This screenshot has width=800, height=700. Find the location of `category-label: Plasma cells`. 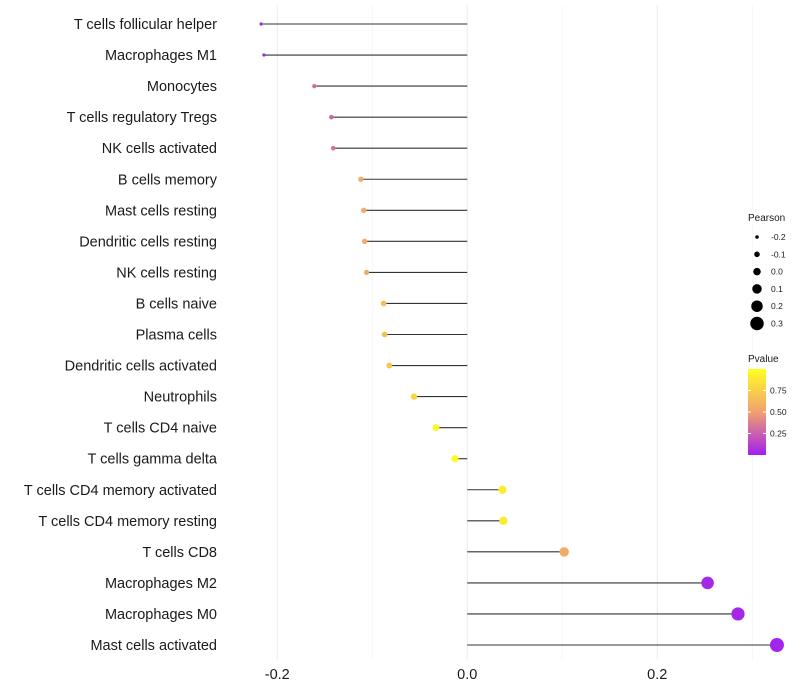

category-label: Plasma cells is located at coordinates (176, 336).